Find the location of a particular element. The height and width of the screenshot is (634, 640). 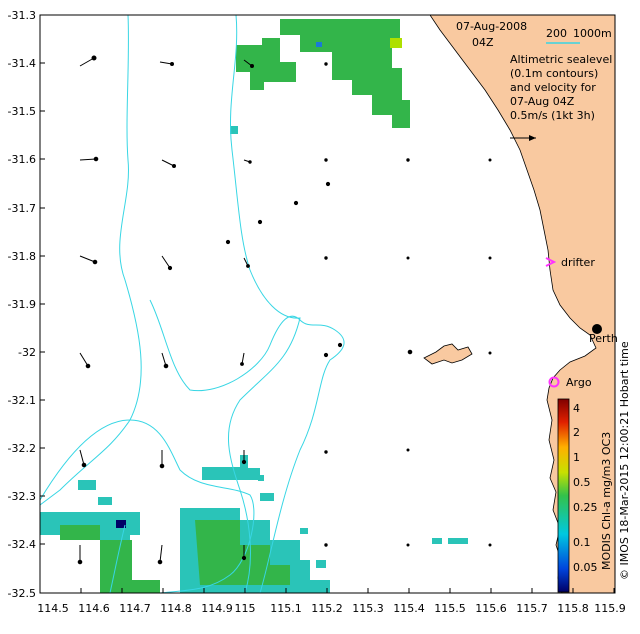

svg-text: 115.3 is located at coordinates (368, 608).